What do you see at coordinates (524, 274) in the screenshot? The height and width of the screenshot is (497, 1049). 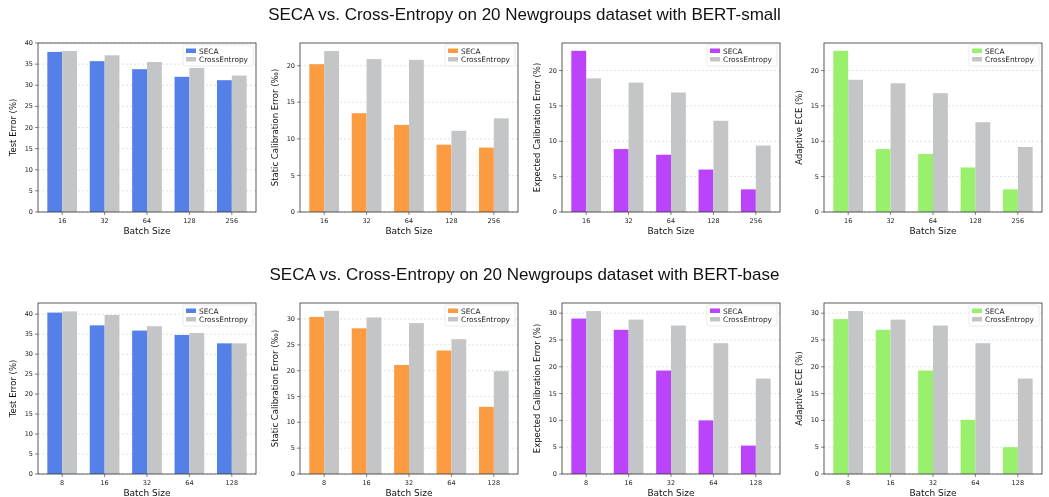 I see `chart-title: SECA vs. Cross-Entropy on 20 Newgroups dataset with BERT-base` at bounding box center [524, 274].